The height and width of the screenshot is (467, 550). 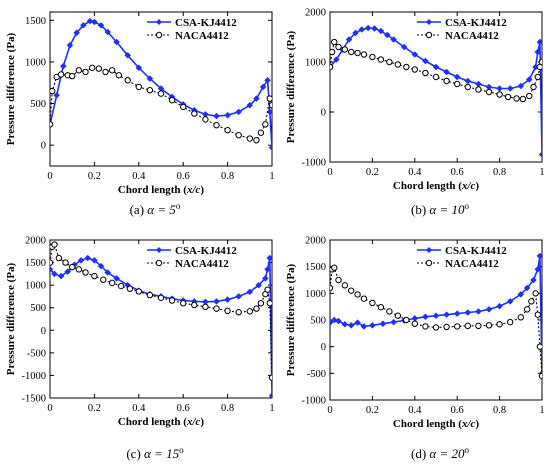 What do you see at coordinates (271, 176) in the screenshot?
I see `x-tick-label: 1` at bounding box center [271, 176].